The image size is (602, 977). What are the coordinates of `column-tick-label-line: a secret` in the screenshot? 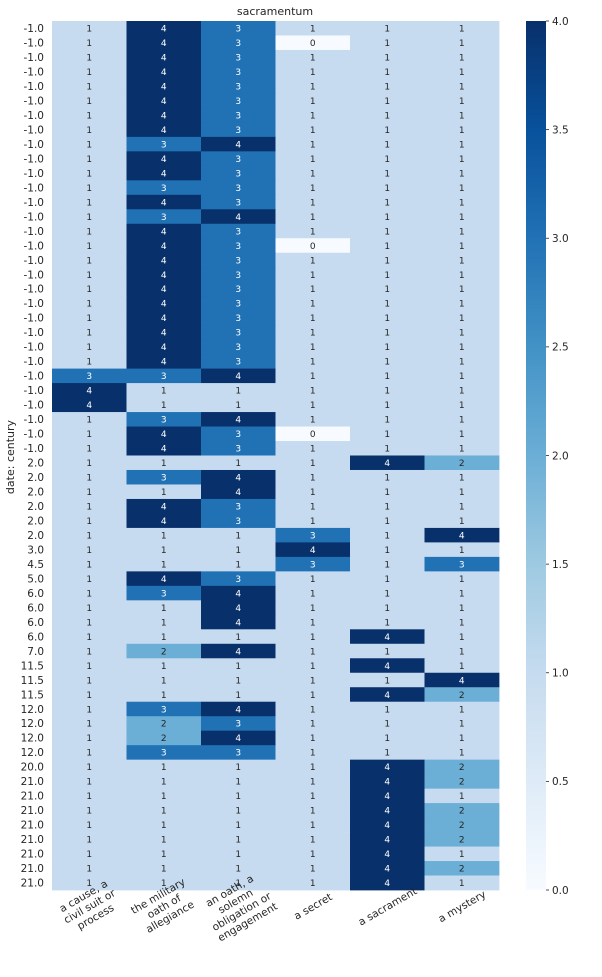 It's located at (313, 906).